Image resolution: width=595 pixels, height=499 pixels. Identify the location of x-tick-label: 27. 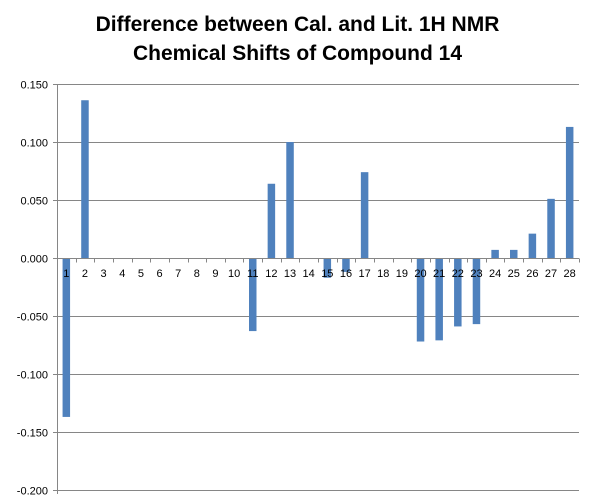
(551, 274).